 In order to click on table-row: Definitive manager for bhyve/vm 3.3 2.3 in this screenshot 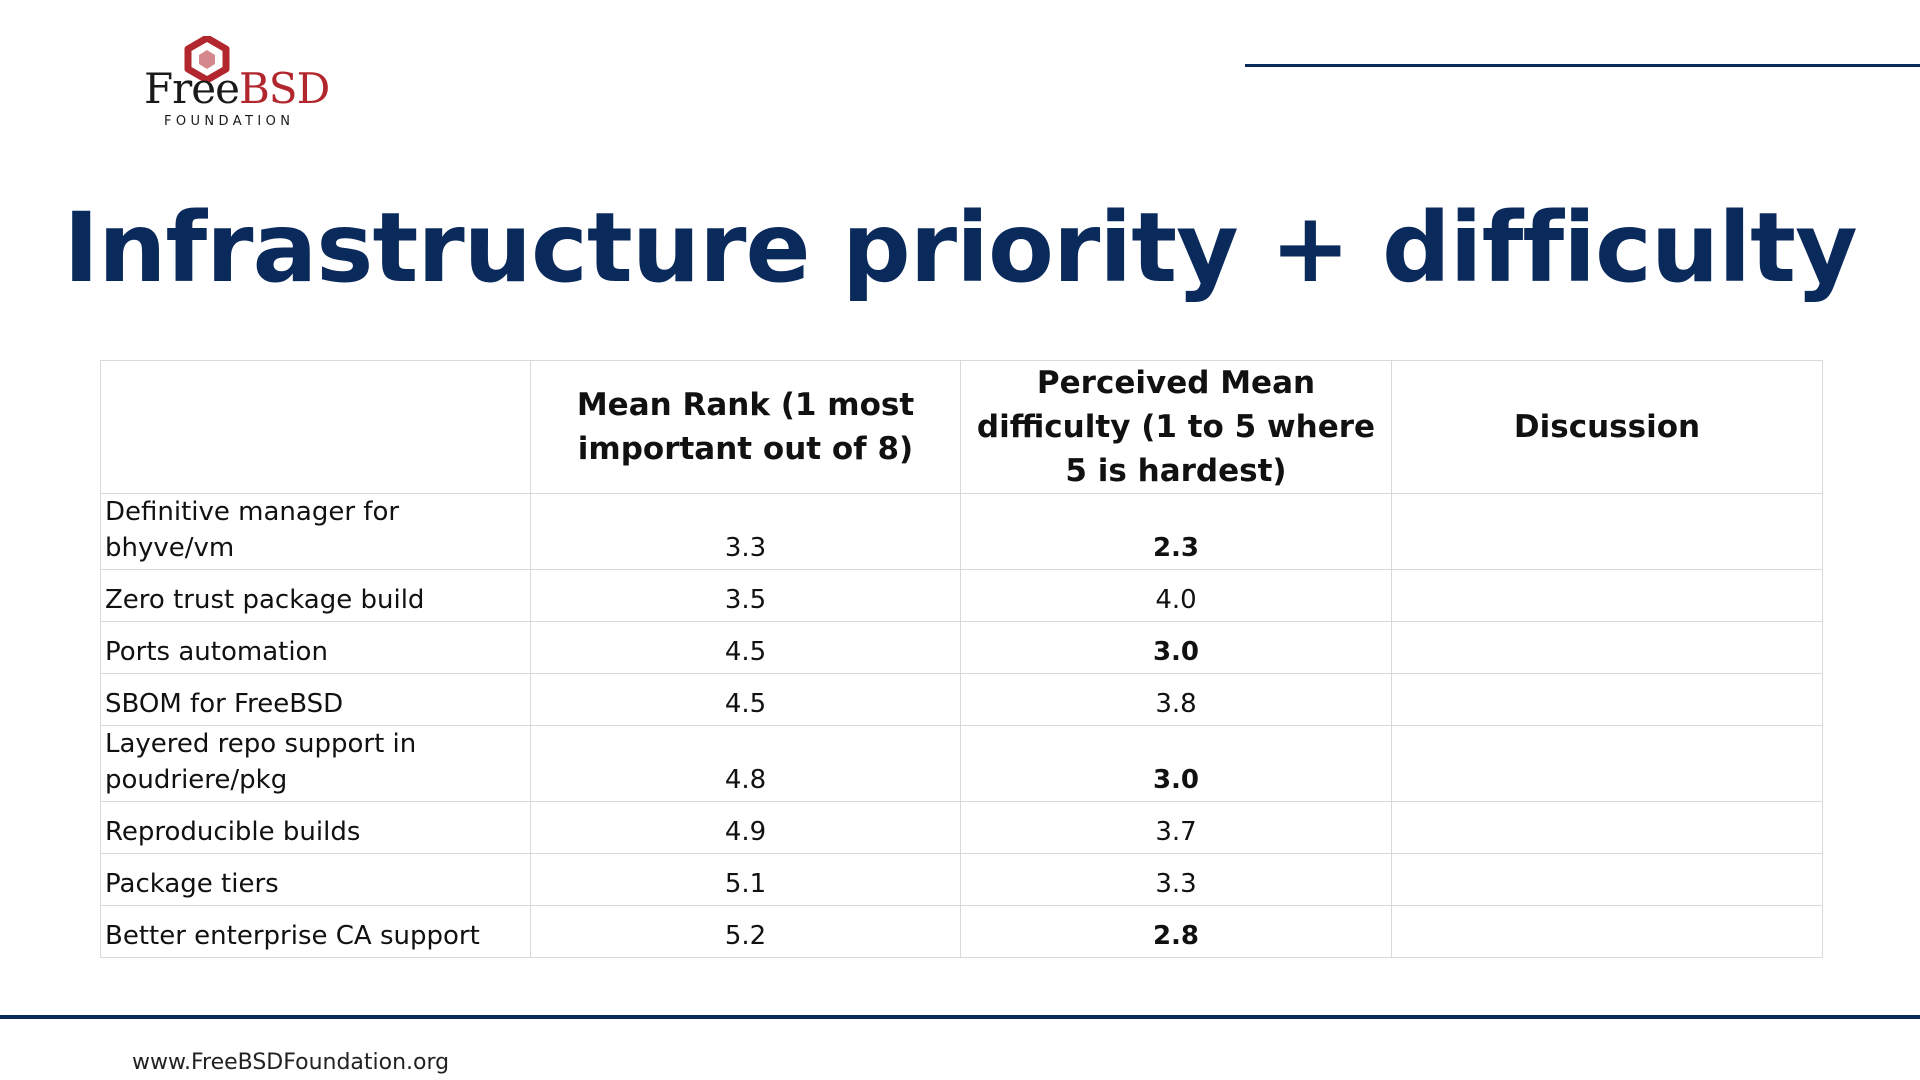, I will do `click(961, 531)`.